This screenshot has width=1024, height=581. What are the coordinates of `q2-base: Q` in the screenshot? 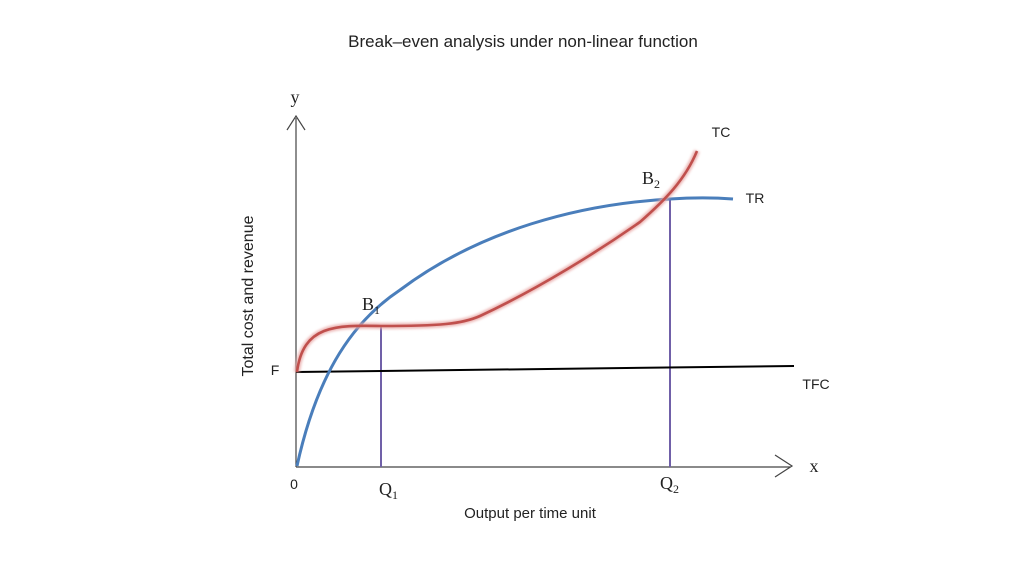 It's located at (666, 483).